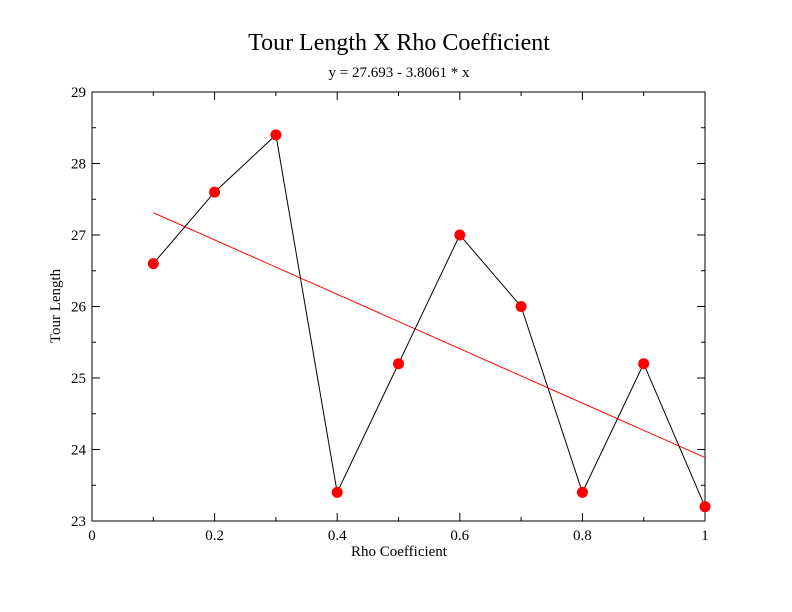 The width and height of the screenshot is (792, 612). Describe the element at coordinates (399, 552) in the screenshot. I see `x-axis-label: Rho Coefficient` at that location.